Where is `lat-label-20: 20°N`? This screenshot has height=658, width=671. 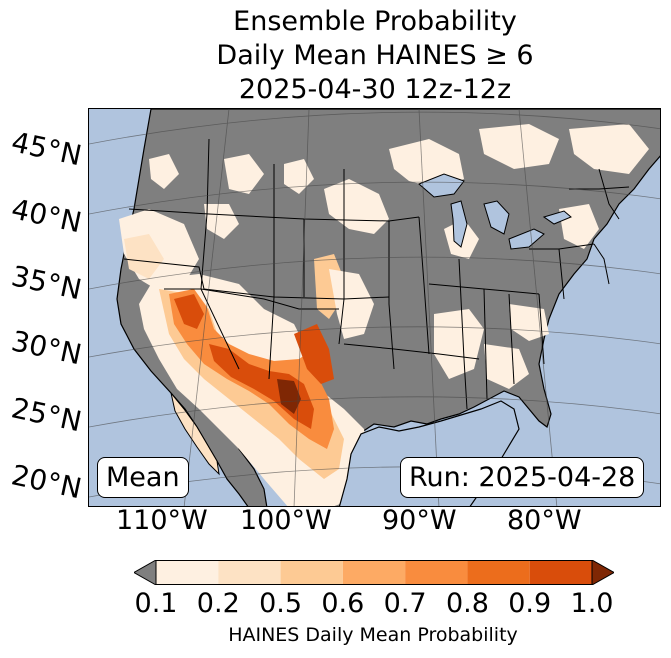
lat-label-20: 20°N is located at coordinates (46, 482).